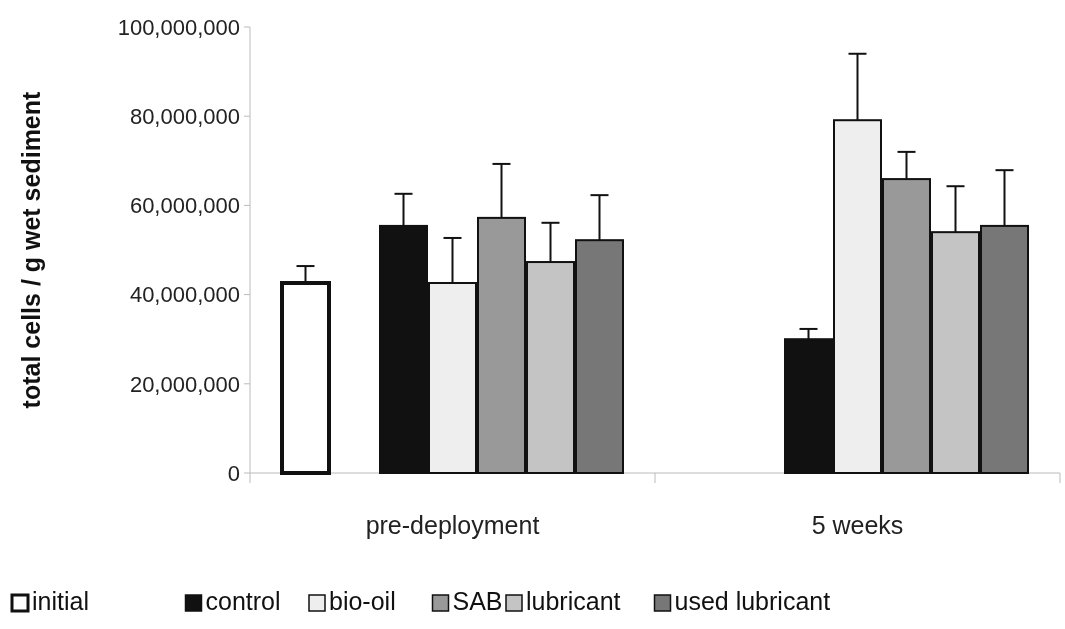  What do you see at coordinates (31, 249) in the screenshot?
I see `y-axis-title: total cells / g wet sediment` at bounding box center [31, 249].